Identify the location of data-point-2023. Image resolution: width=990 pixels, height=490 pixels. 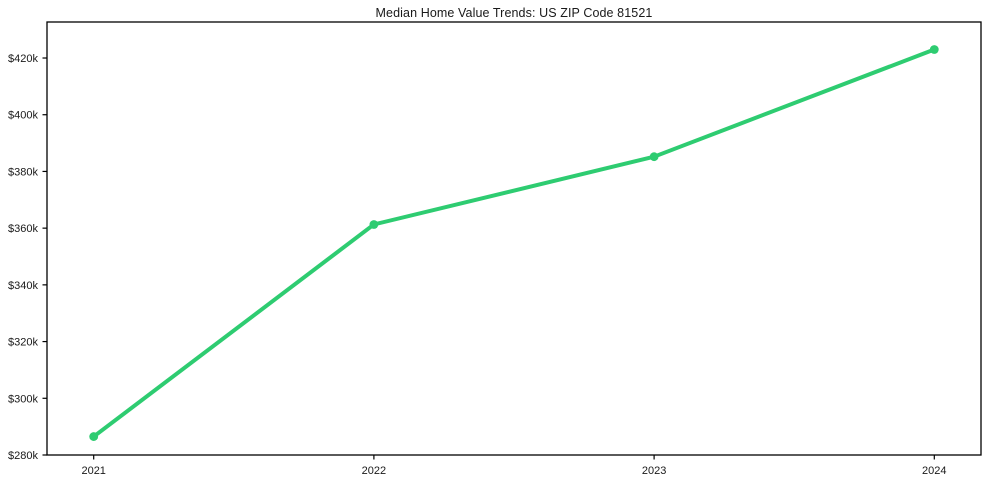
(654, 157).